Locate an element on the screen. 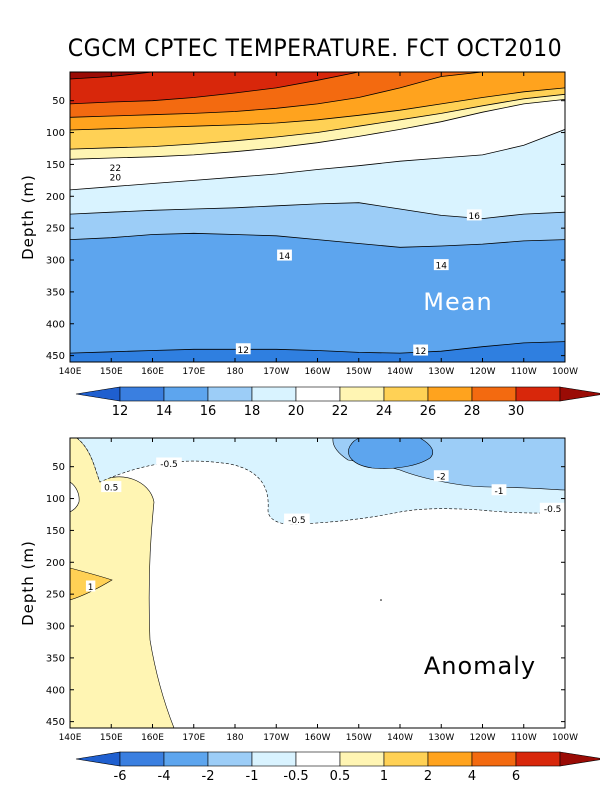  mean-y-tick-label: 100 is located at coordinates (55, 133).